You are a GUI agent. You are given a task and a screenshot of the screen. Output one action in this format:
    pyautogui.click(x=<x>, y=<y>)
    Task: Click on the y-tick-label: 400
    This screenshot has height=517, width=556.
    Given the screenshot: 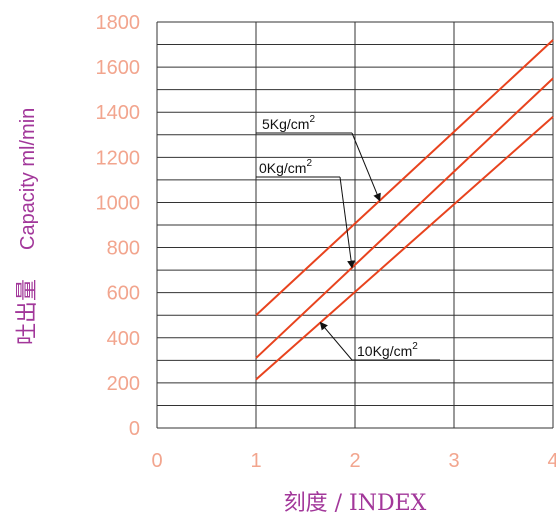 What is the action you would take?
    pyautogui.click(x=123, y=339)
    